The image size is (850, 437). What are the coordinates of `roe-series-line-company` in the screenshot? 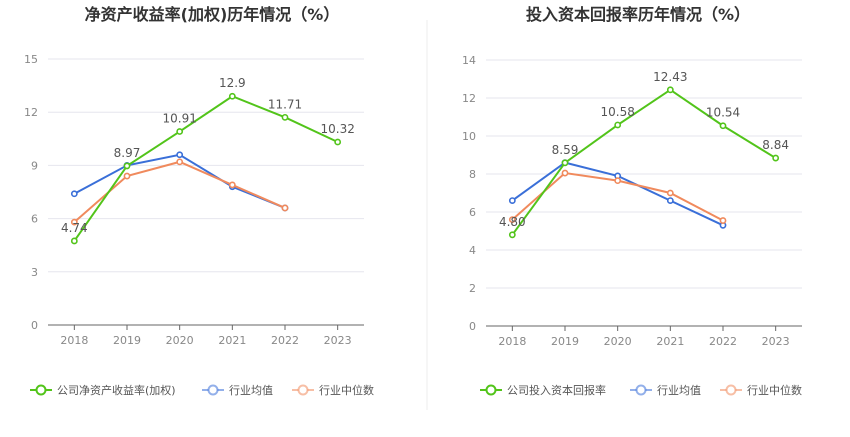 It's located at (206, 168).